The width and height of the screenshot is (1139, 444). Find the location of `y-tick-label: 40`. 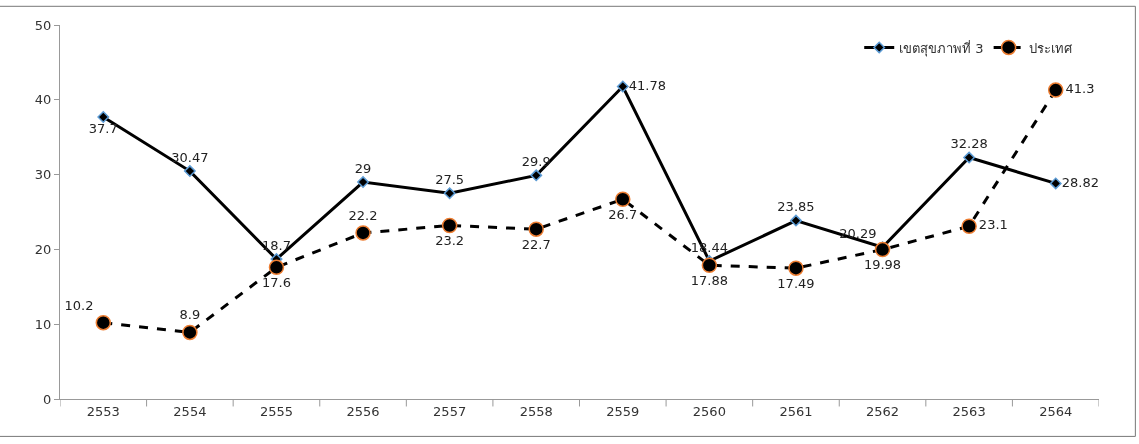

y-tick-label: 40 is located at coordinates (43, 100).